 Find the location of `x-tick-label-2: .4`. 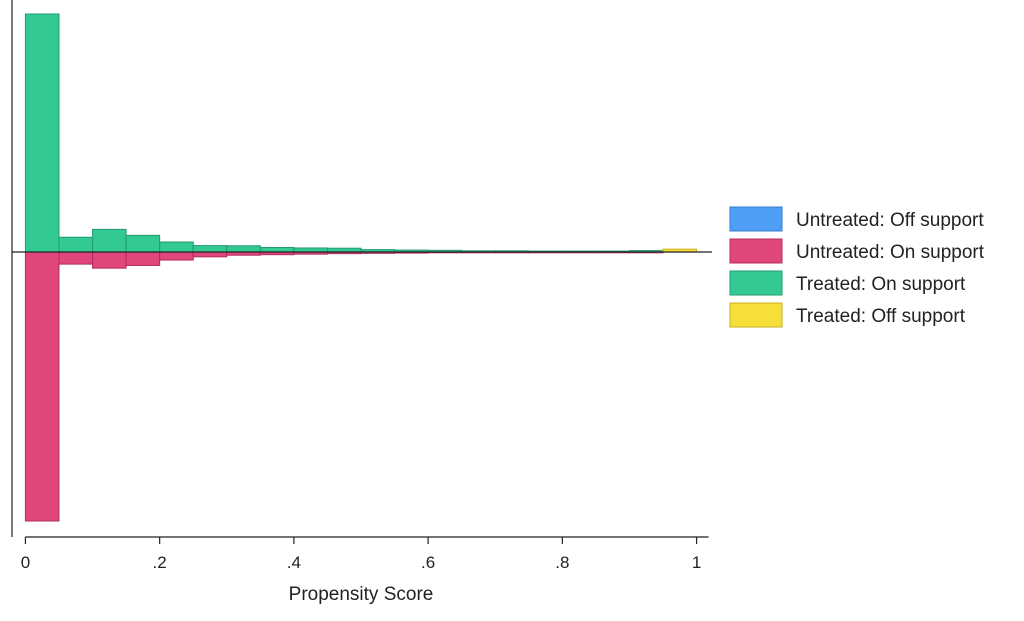

x-tick-label-2: .4 is located at coordinates (294, 562).